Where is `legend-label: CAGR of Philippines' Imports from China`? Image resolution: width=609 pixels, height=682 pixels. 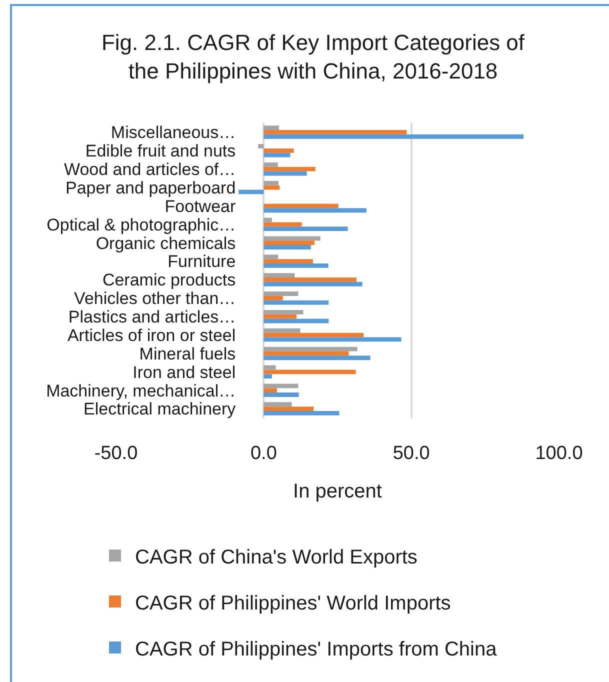 legend-label: CAGR of Philippines' Imports from China is located at coordinates (316, 649).